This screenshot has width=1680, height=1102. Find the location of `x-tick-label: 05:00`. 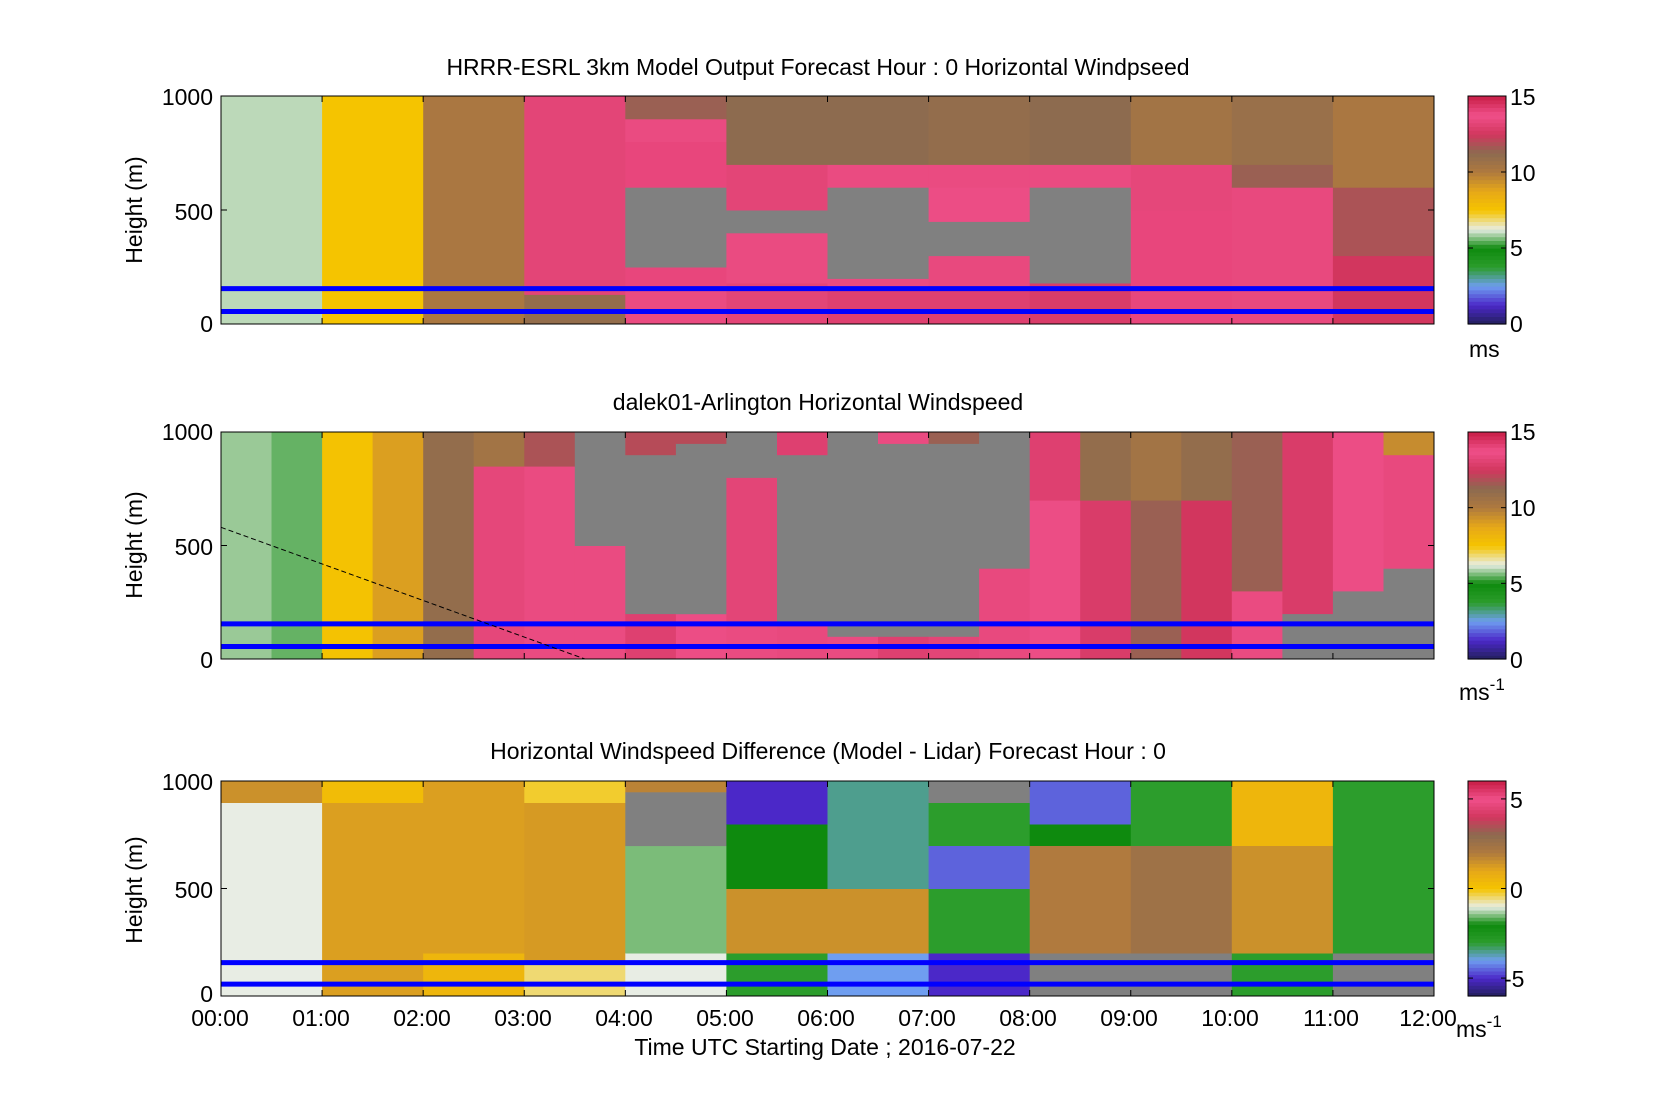

x-tick-label: 05:00 is located at coordinates (725, 1018).